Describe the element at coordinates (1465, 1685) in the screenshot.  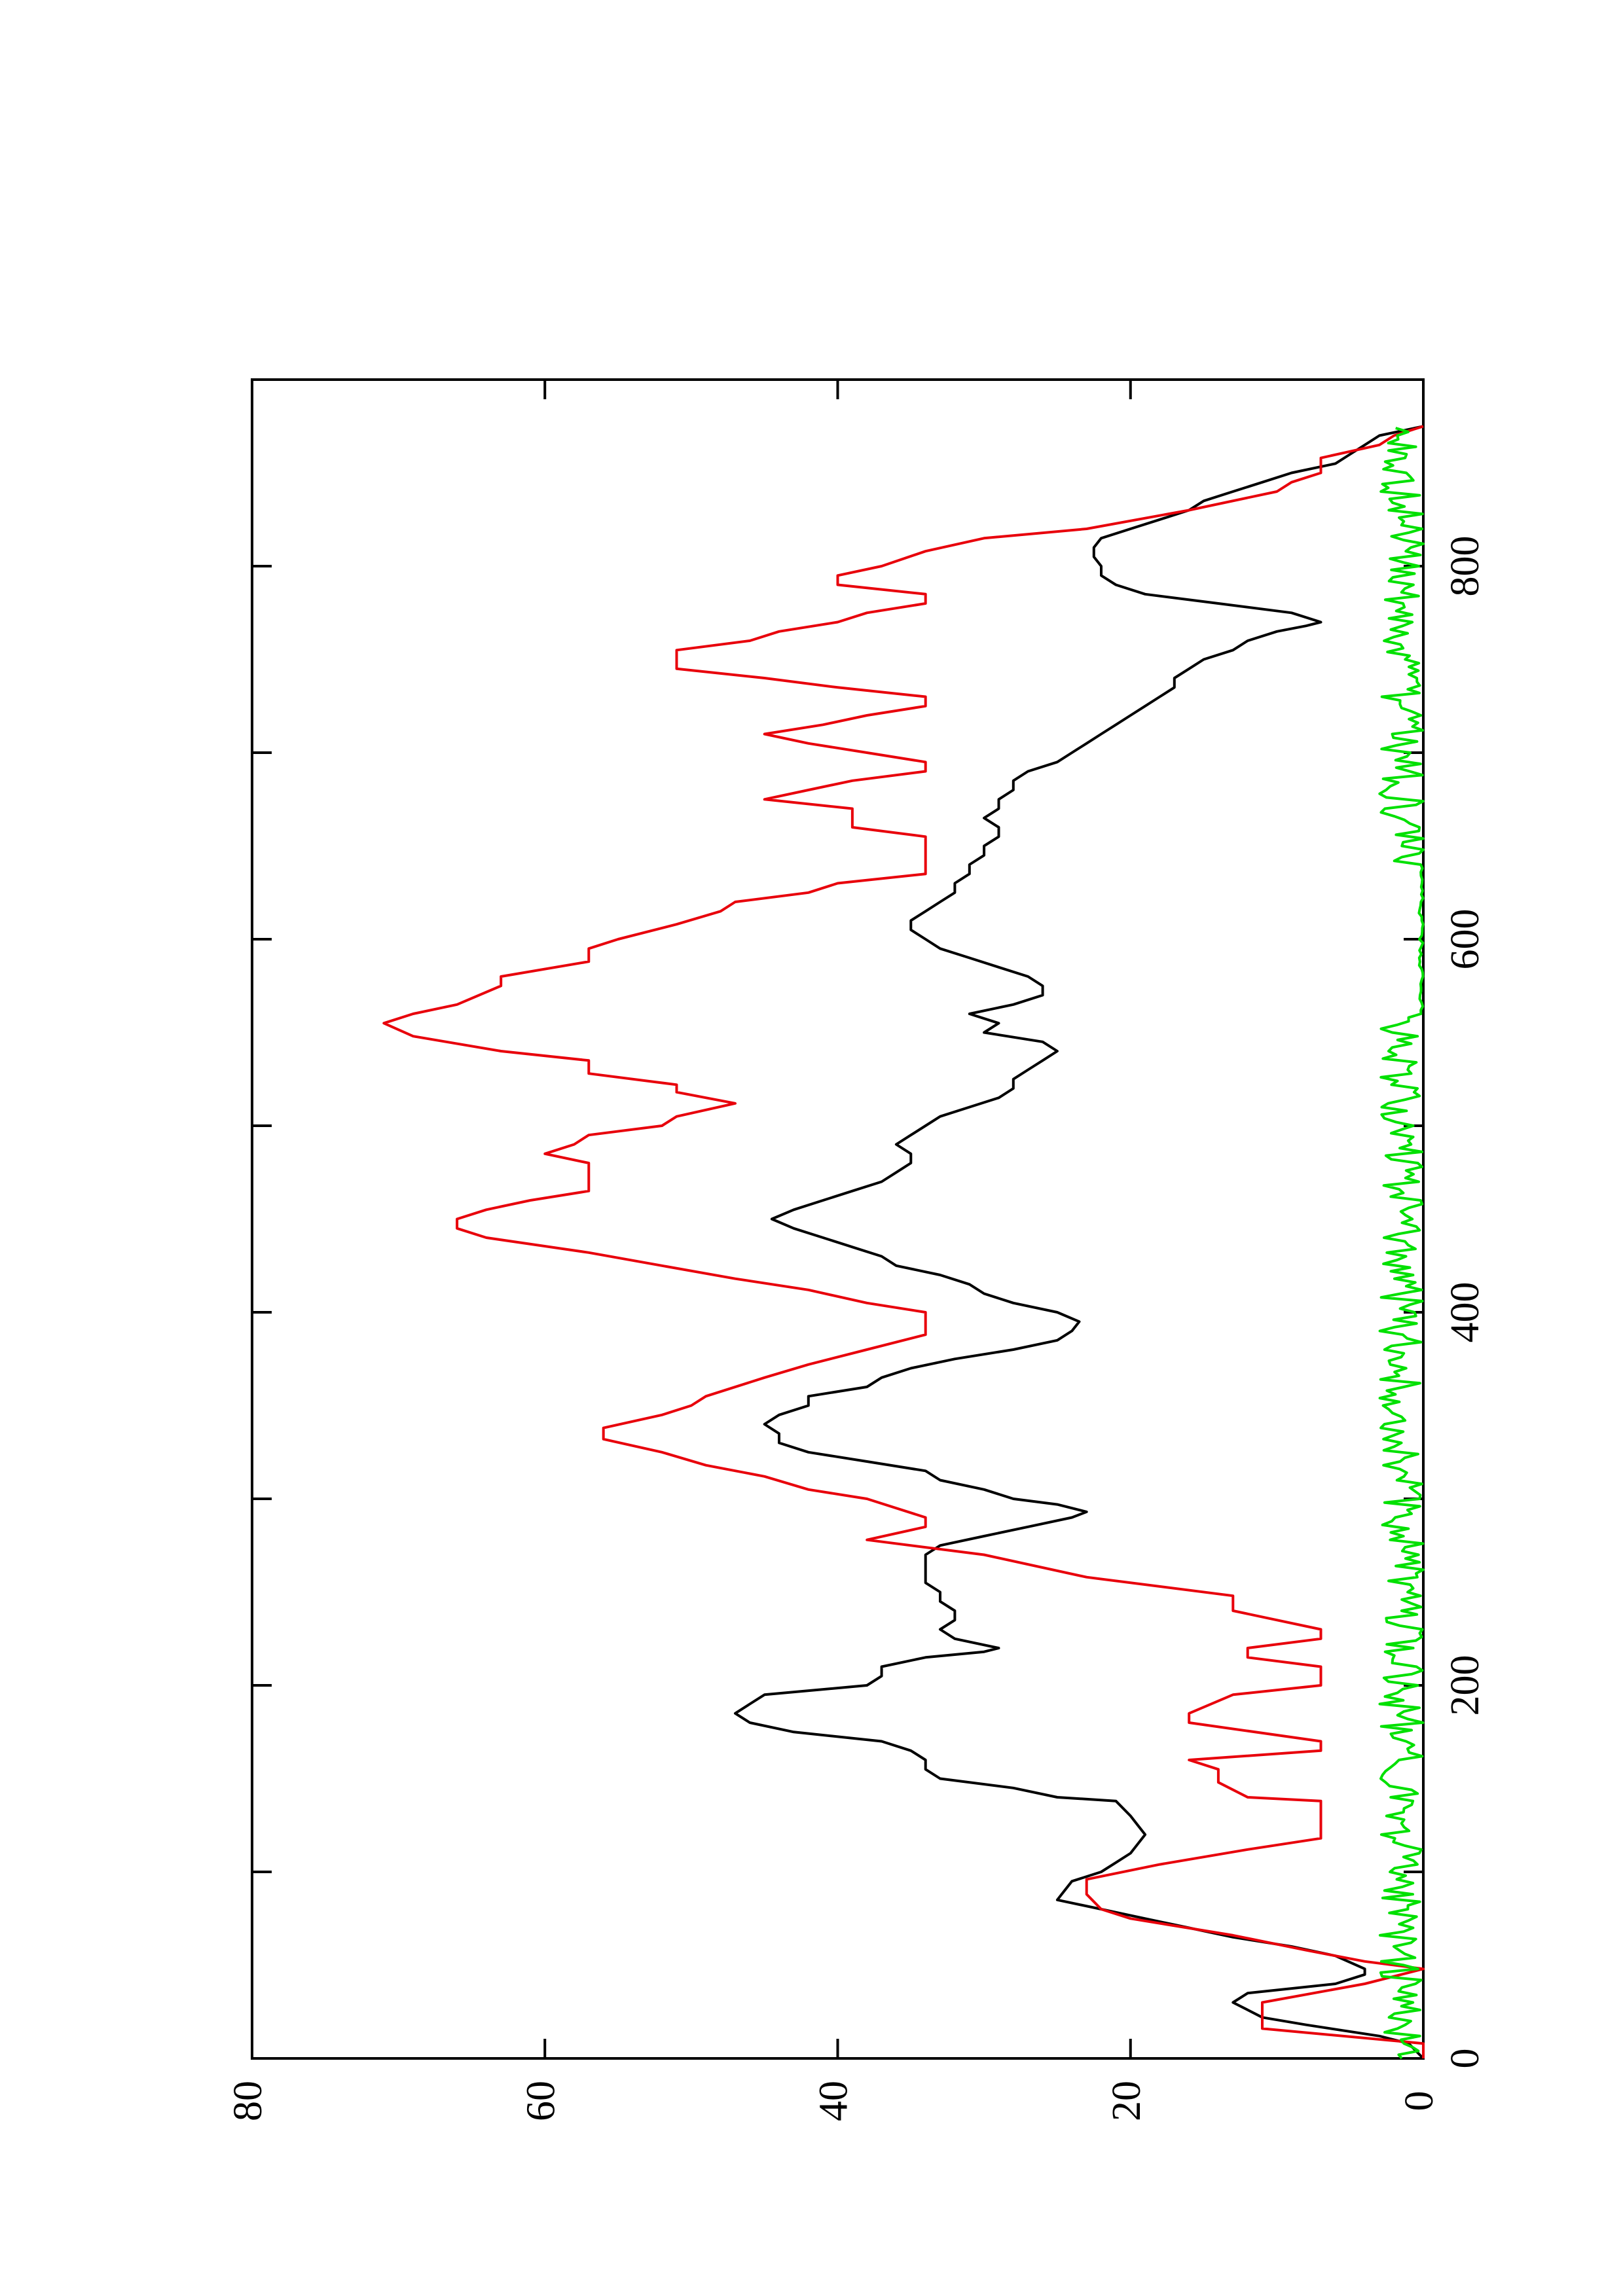
I see `x-tick-label: 200` at that location.